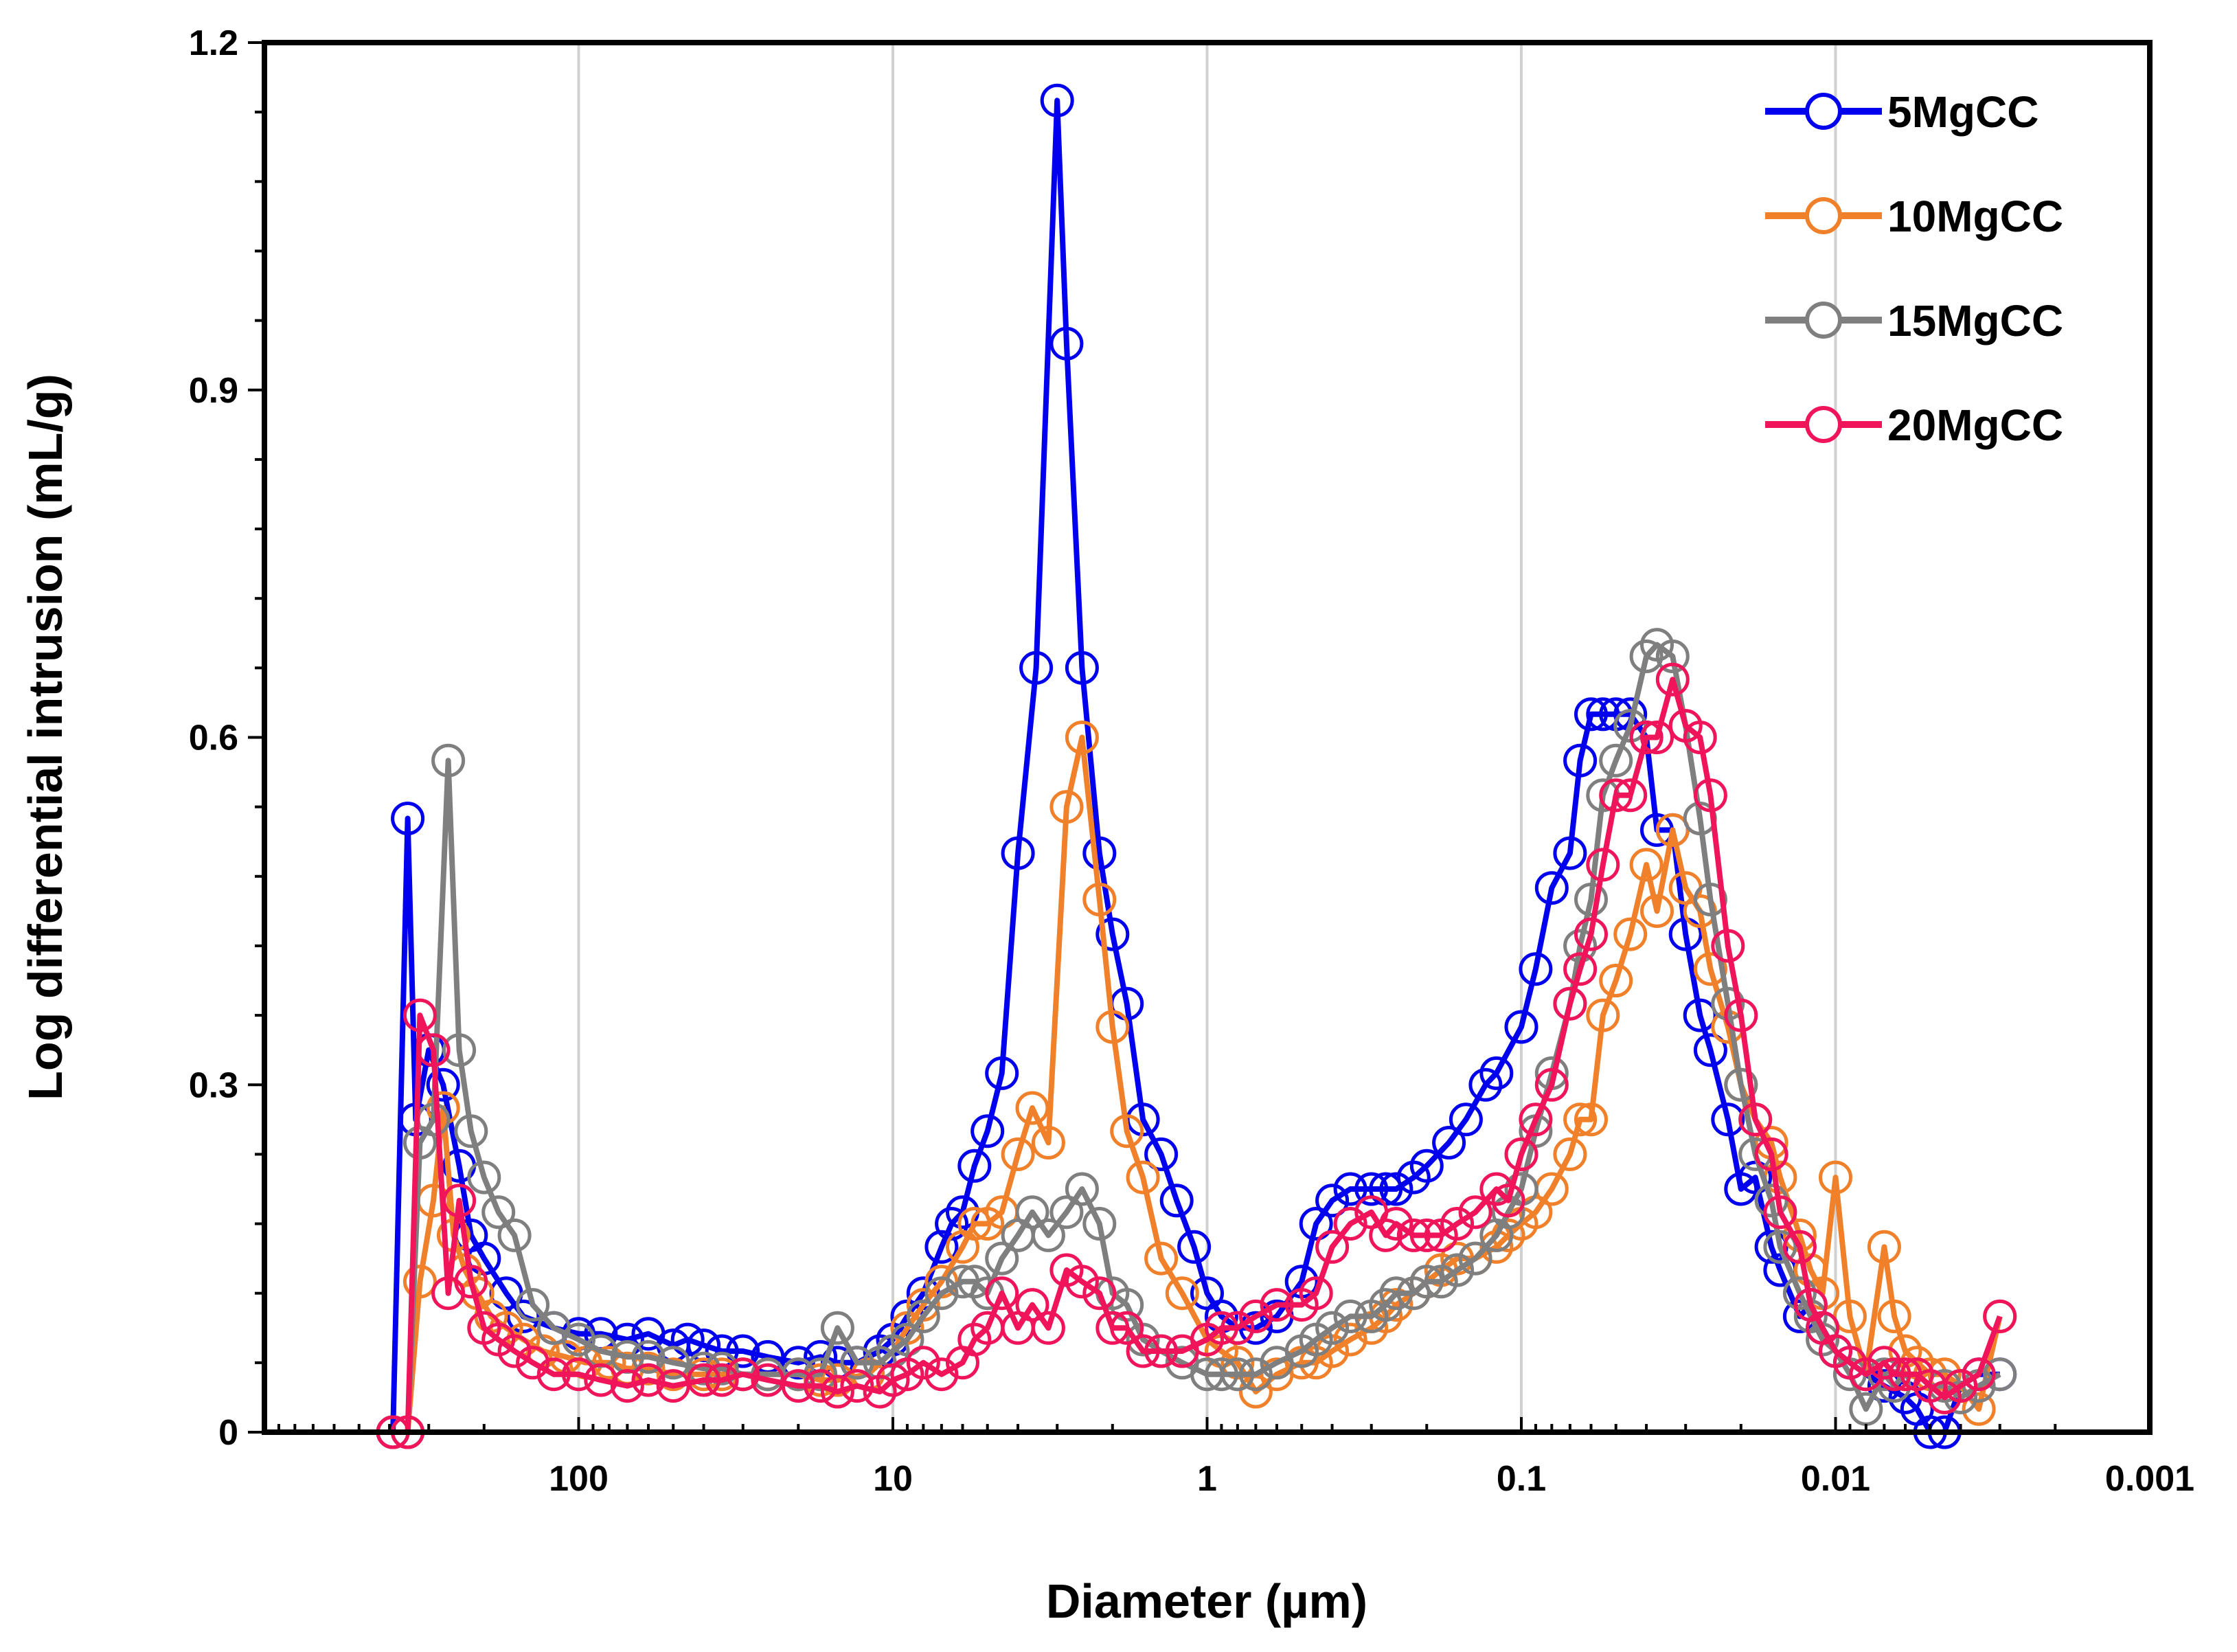 This screenshot has width=2237, height=1652. What do you see at coordinates (213, 391) in the screenshot?
I see `y-tick-label: 0.9` at bounding box center [213, 391].